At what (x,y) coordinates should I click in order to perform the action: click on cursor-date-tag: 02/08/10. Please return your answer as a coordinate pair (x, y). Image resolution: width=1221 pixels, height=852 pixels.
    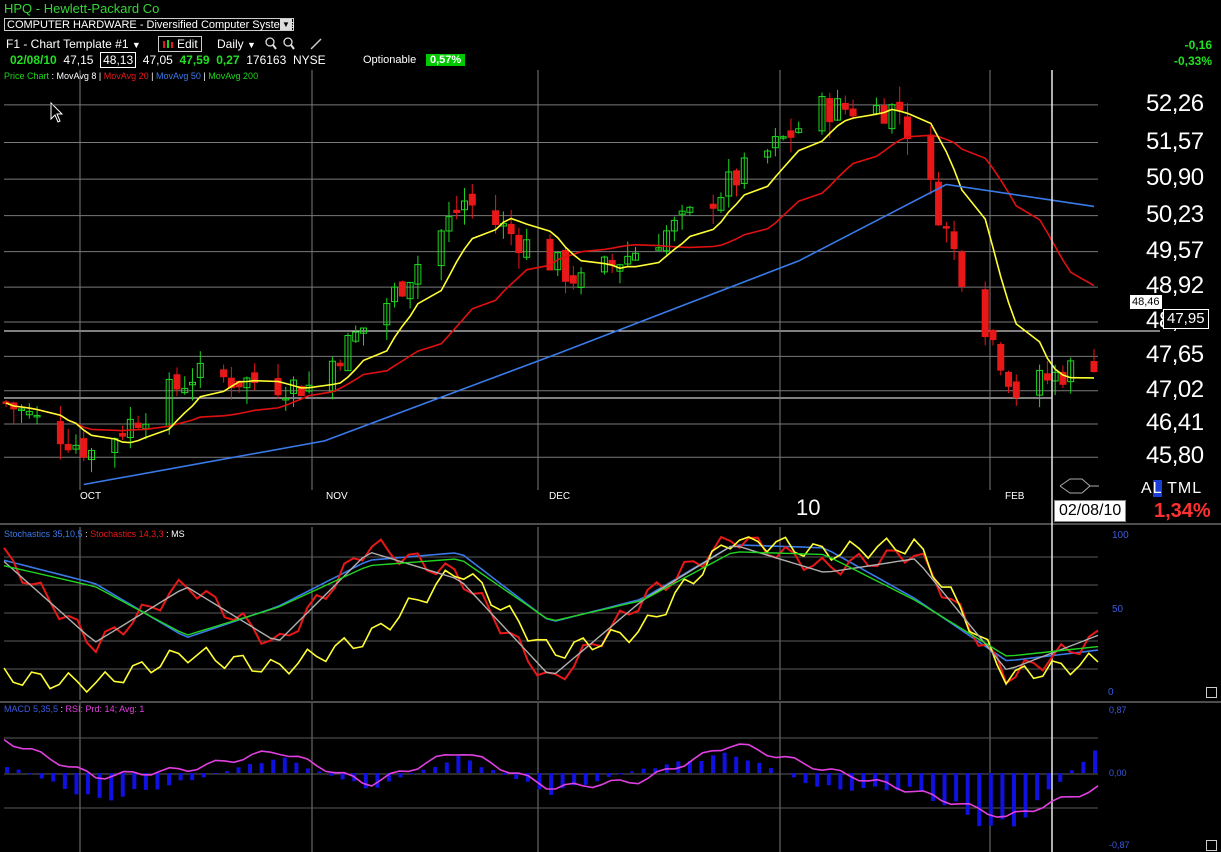
    Looking at the image, I should click on (1090, 511).